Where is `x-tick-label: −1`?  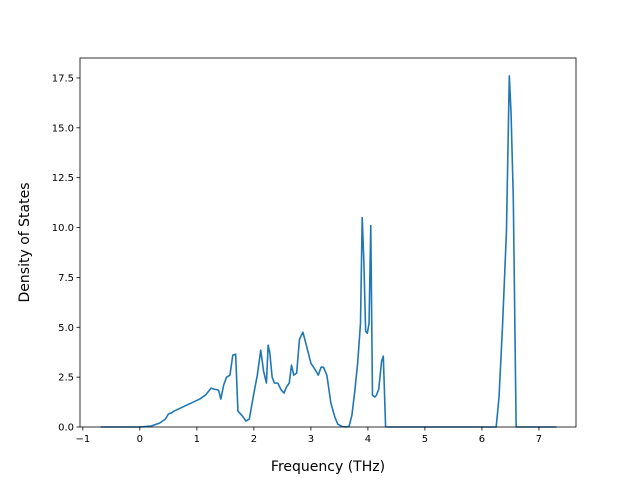 x-tick-label: −1 is located at coordinates (82, 439).